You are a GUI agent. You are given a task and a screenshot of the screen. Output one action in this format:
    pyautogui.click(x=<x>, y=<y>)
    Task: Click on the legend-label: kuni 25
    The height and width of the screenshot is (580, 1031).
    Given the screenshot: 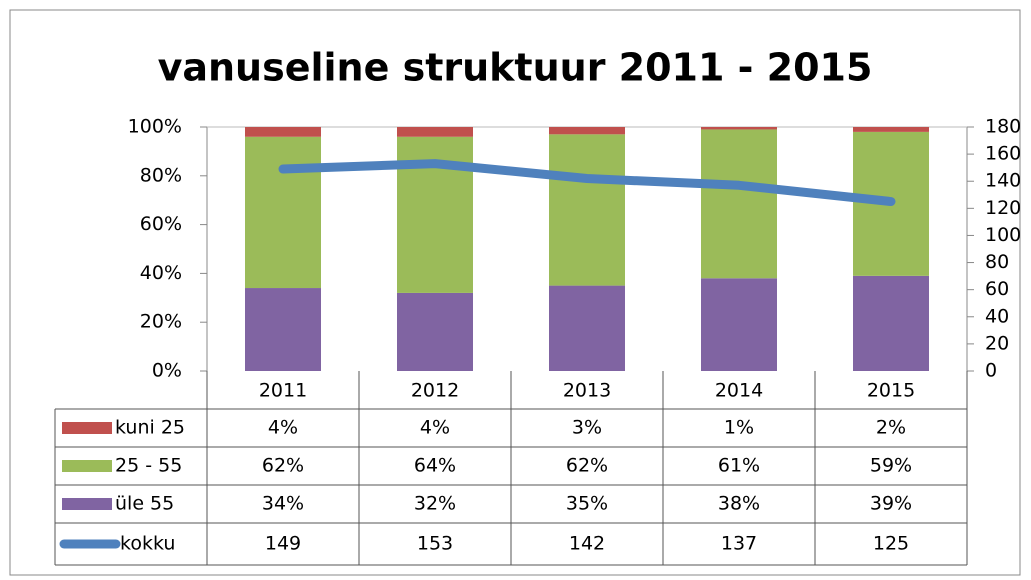 What is the action you would take?
    pyautogui.click(x=150, y=428)
    